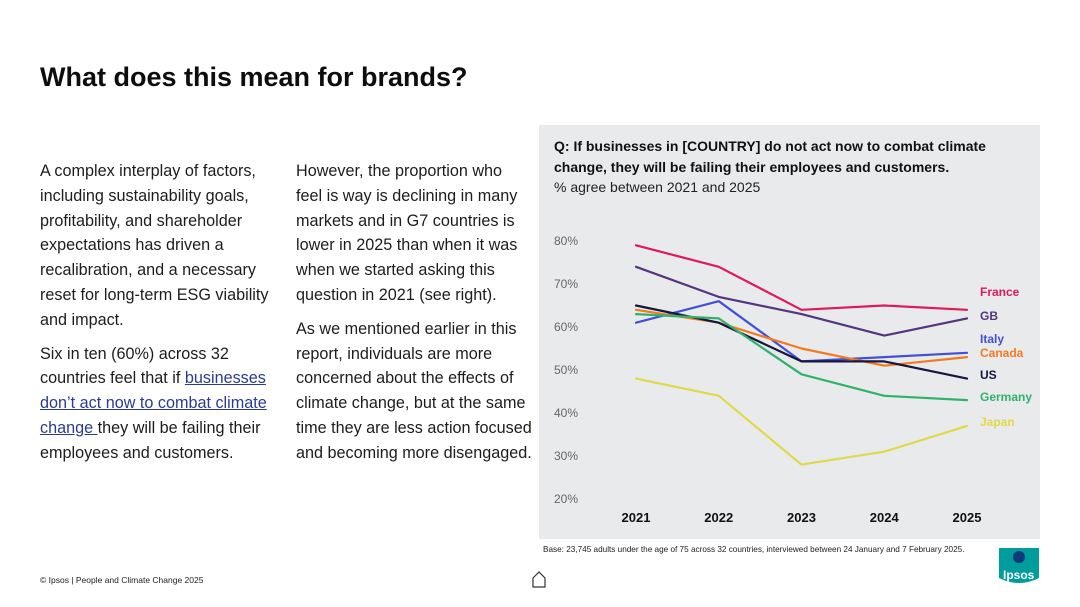 The height and width of the screenshot is (607, 1080). What do you see at coordinates (988, 375) in the screenshot?
I see `legend-label-us: US` at bounding box center [988, 375].